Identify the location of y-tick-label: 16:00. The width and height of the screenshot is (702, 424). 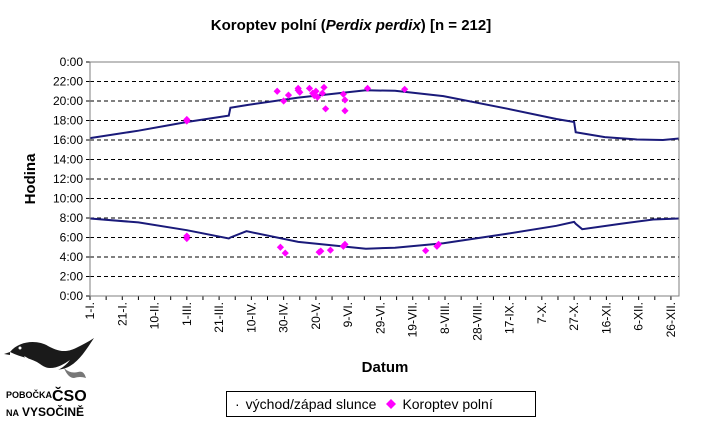
(68, 140).